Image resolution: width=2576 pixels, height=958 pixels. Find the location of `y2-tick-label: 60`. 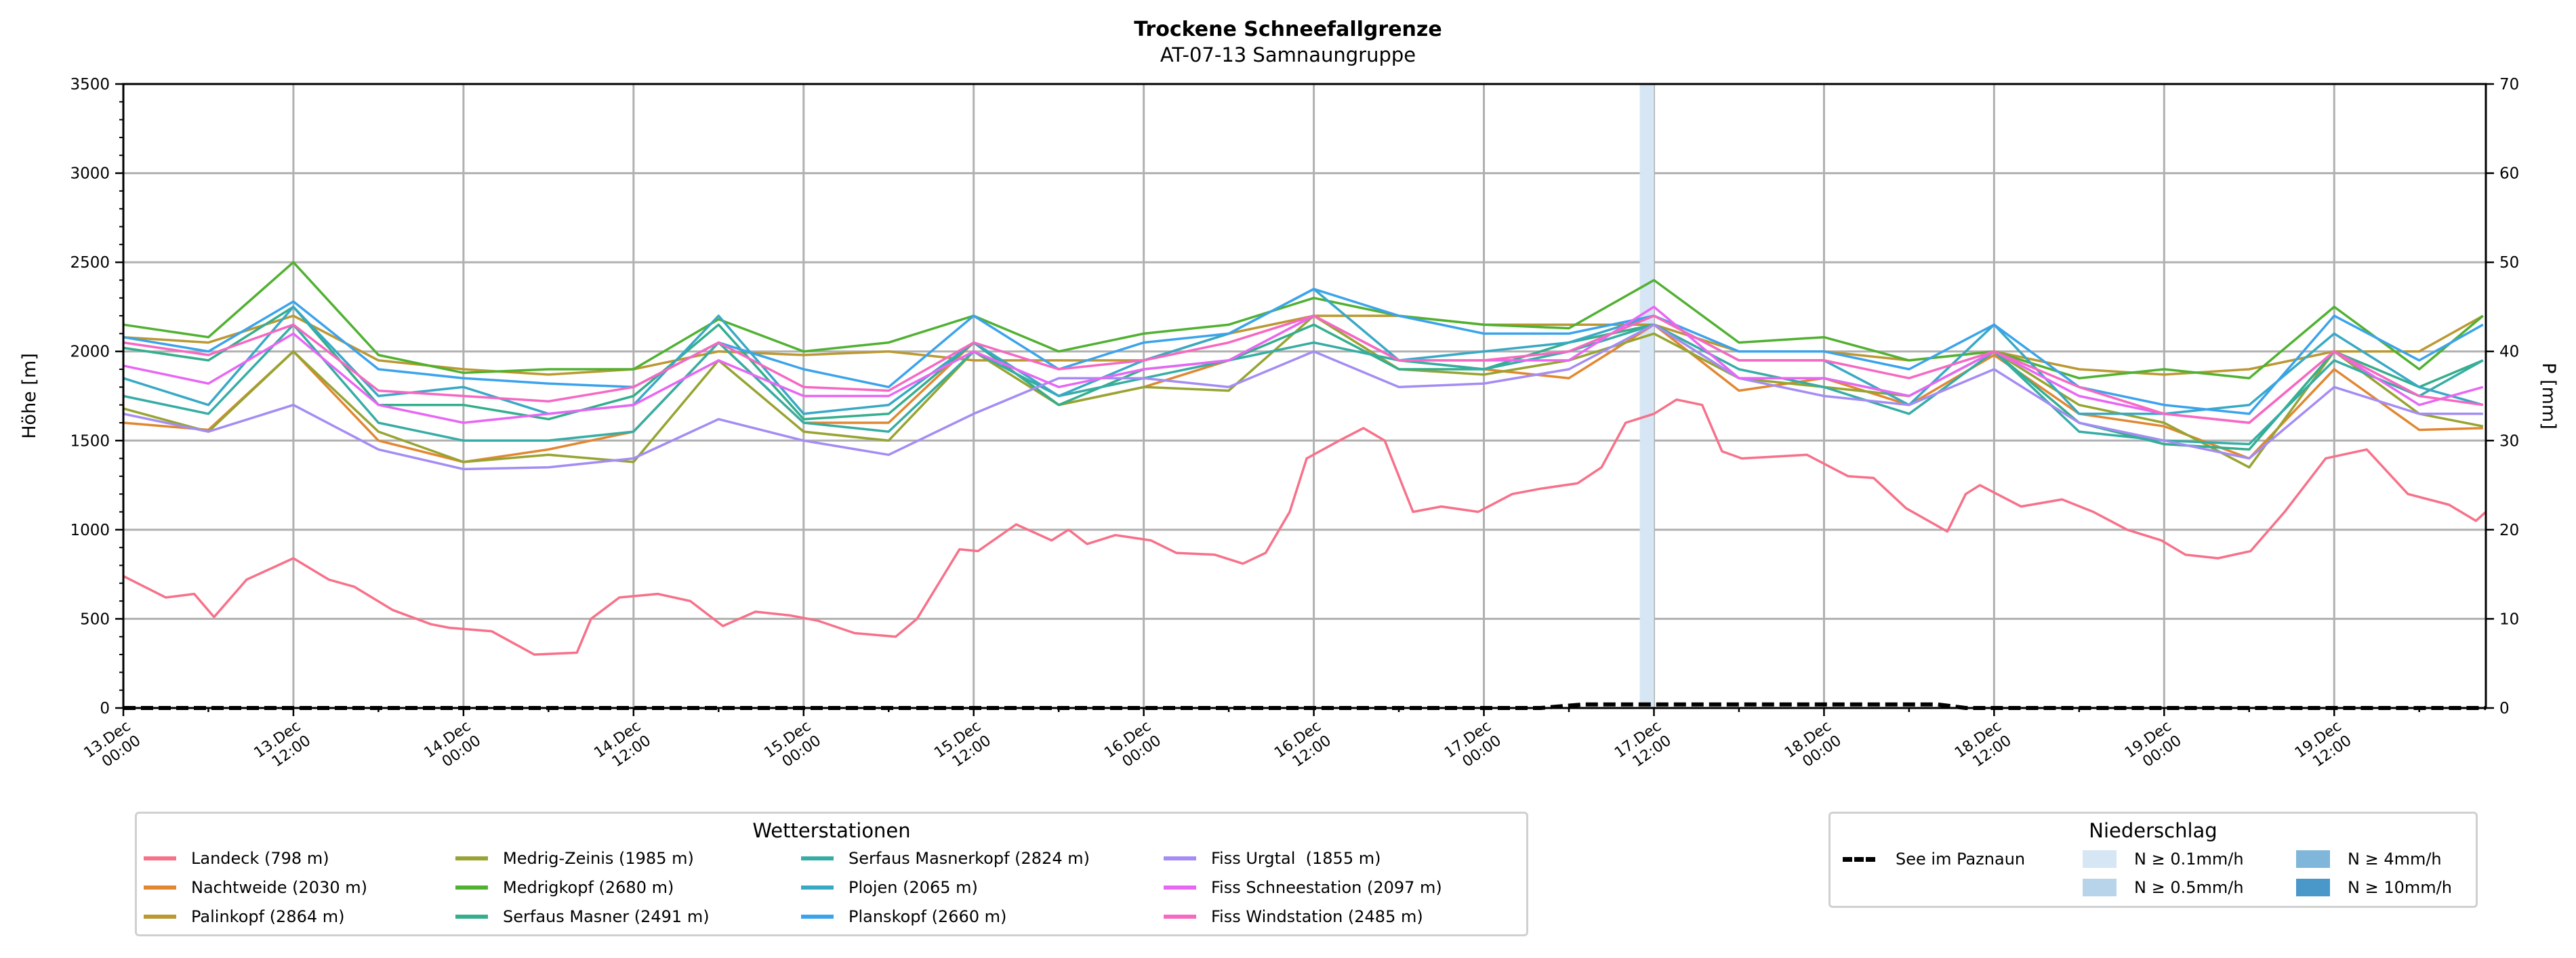

y2-tick-label: 60 is located at coordinates (2509, 174).